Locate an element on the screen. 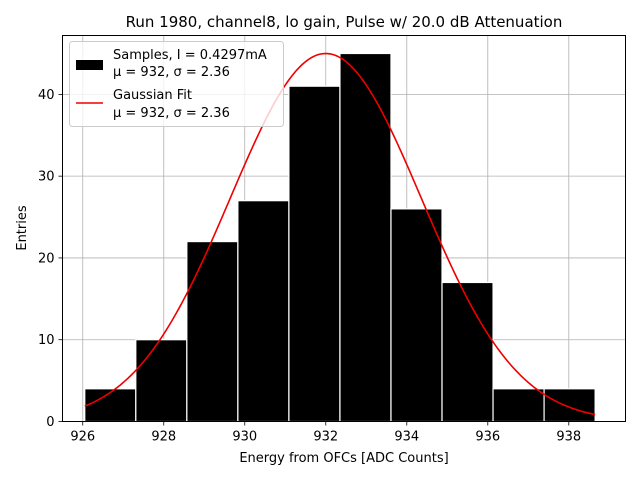 This screenshot has width=640, height=480. x-axis-ticks: 926 928 930 932 934 936 938 is located at coordinates (325, 433).